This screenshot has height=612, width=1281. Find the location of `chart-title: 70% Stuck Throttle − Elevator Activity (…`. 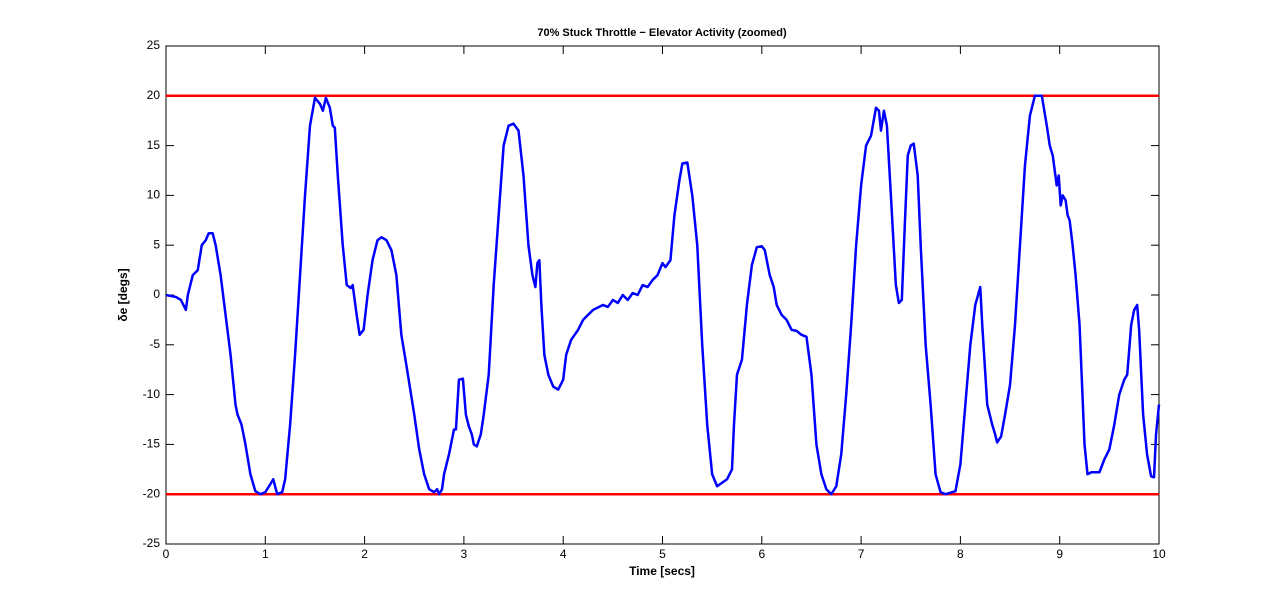

chart-title: 70% Stuck Throttle − Elevator Activity (… is located at coordinates (662, 33).